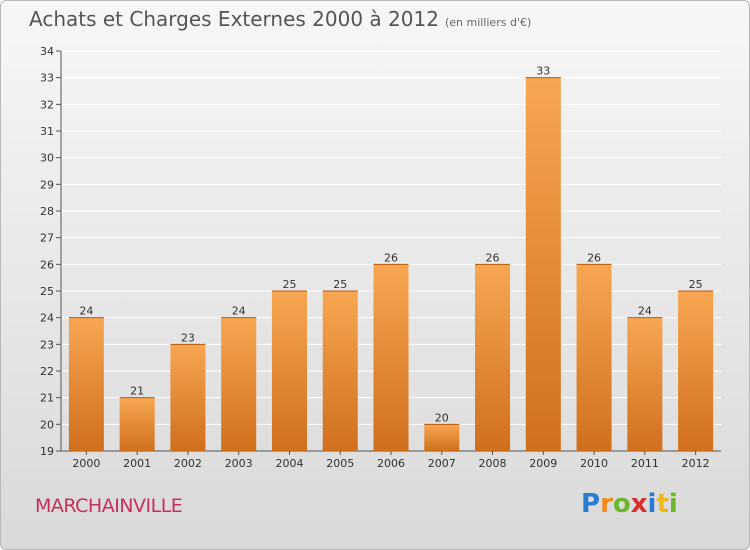 The width and height of the screenshot is (750, 550). What do you see at coordinates (488, 22) in the screenshot?
I see `chart-subtitle: (en milliers d'€)` at bounding box center [488, 22].